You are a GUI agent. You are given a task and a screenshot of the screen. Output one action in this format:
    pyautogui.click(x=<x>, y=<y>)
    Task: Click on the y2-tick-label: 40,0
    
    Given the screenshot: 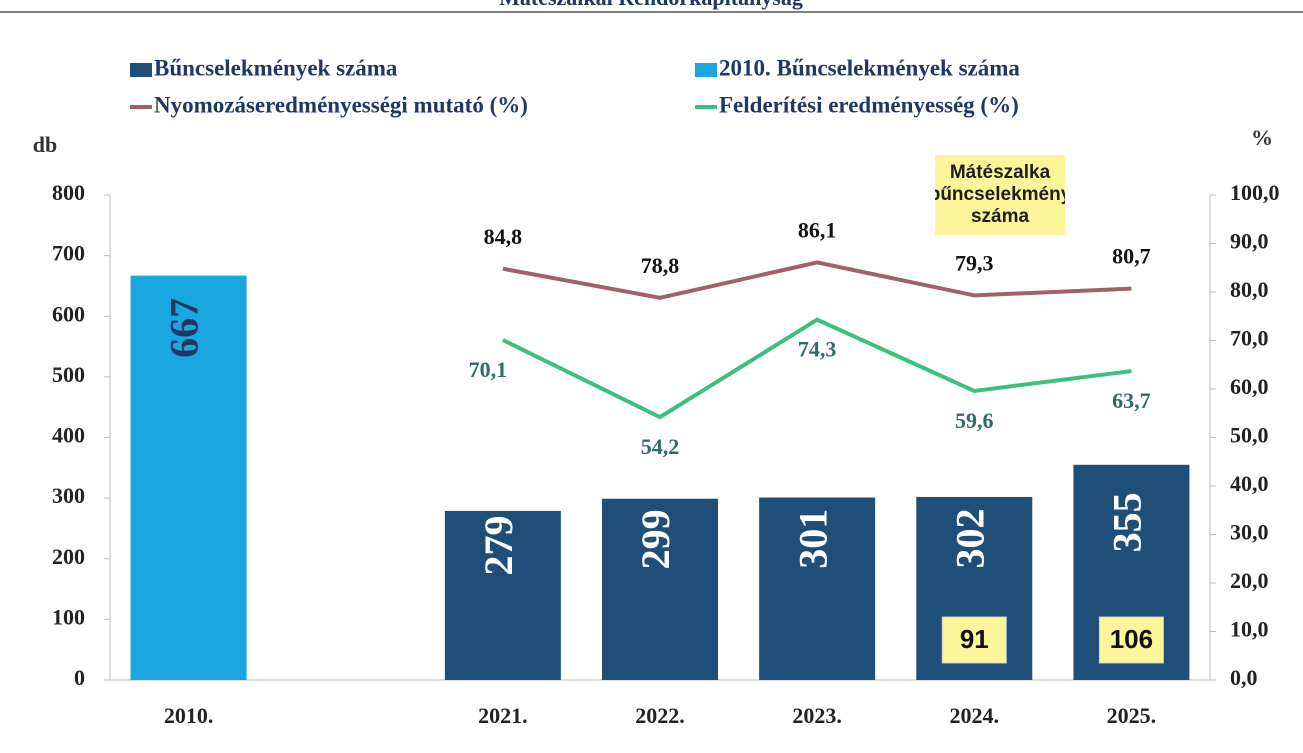 What is the action you would take?
    pyautogui.click(x=1249, y=483)
    